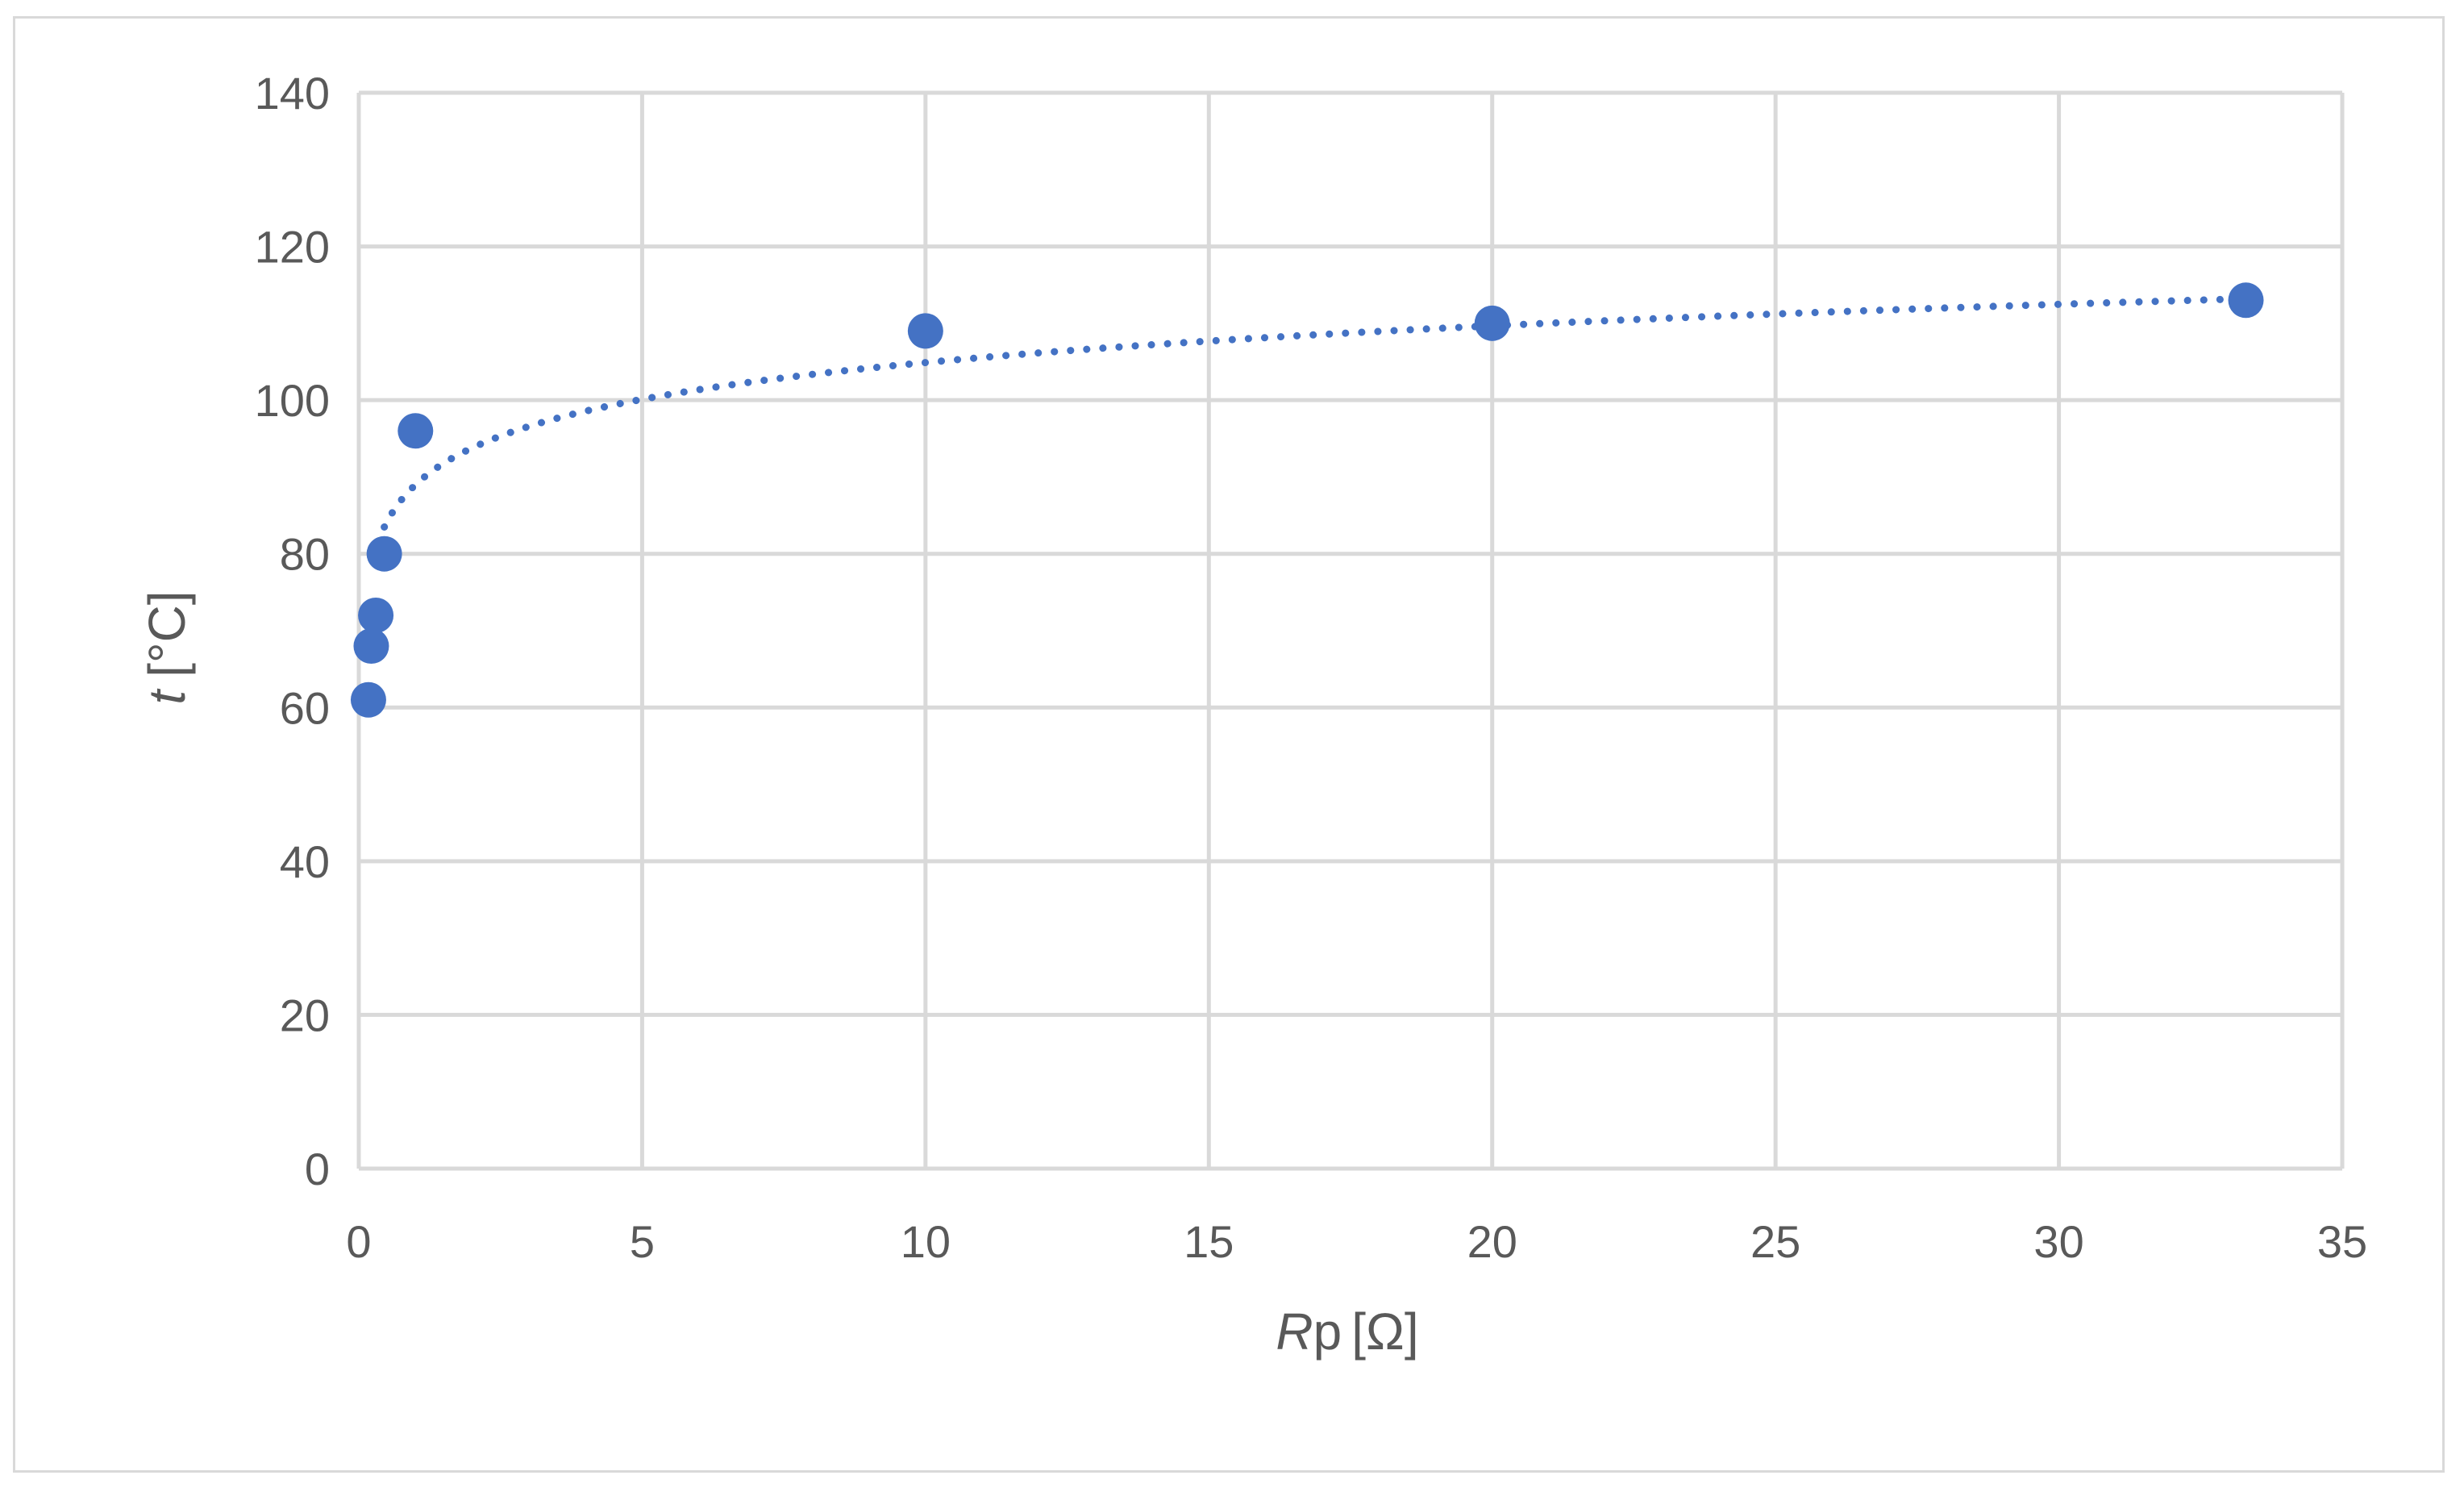 The image size is (2464, 1492). I want to click on x-tick-label: 15, so click(1209, 1241).